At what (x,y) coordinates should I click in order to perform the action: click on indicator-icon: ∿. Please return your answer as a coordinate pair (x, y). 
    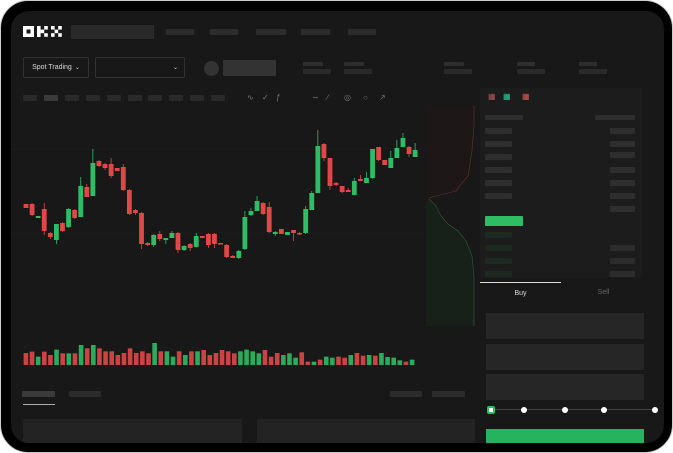
    Looking at the image, I should click on (250, 97).